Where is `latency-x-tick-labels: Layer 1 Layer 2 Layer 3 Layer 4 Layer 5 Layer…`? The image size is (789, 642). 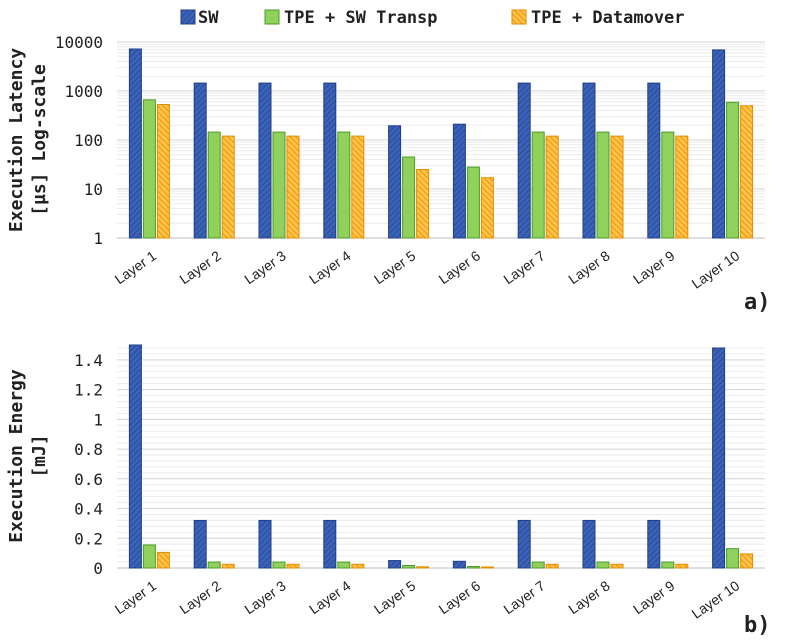 latency-x-tick-labels: Layer 1 Layer 2 Layer 3 Layer 4 Layer 5 Layer… is located at coordinates (427, 269).